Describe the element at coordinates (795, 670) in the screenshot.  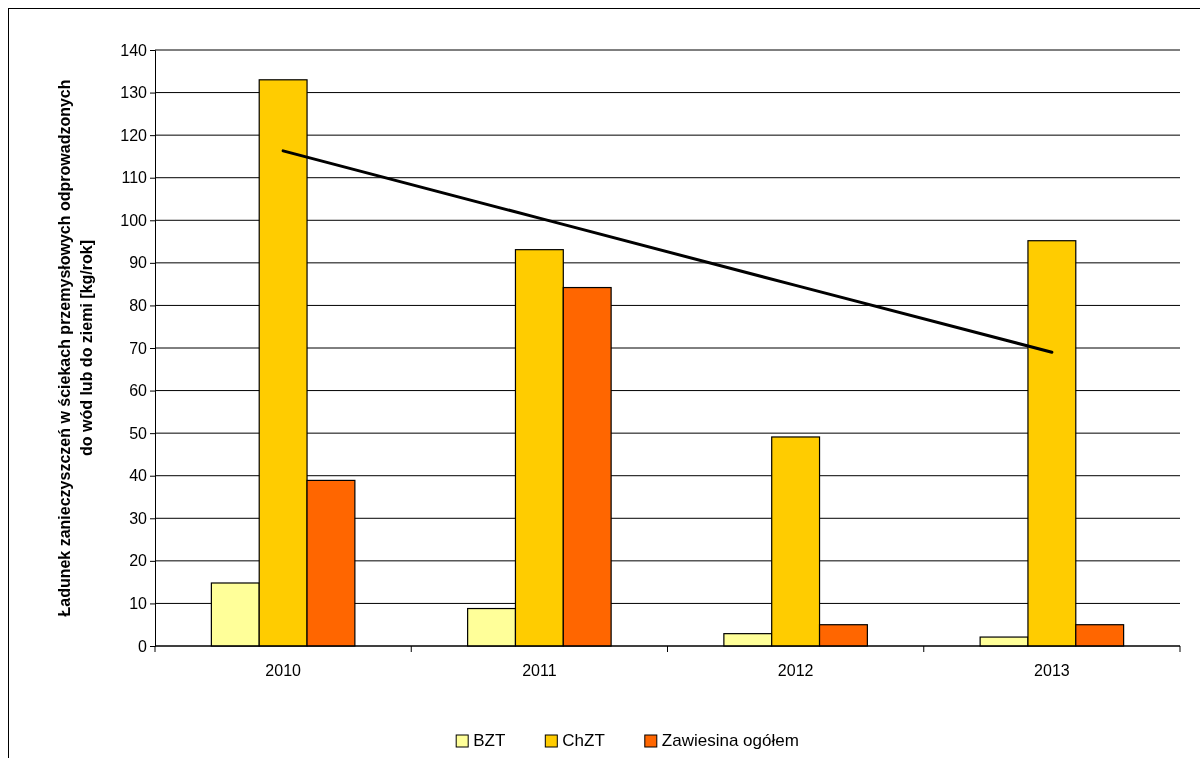
I see `x-tick-label: 2012` at that location.